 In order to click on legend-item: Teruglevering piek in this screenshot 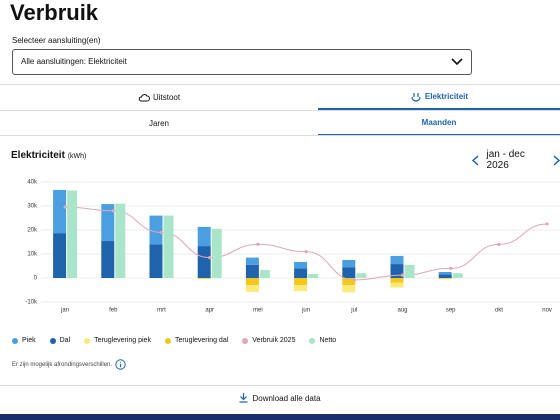, I will do `click(117, 340)`.